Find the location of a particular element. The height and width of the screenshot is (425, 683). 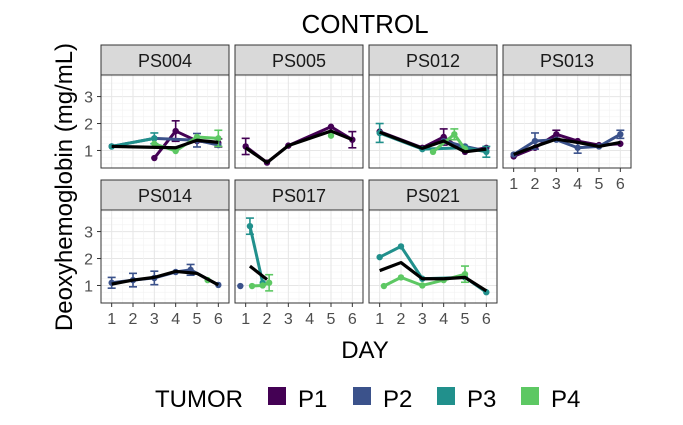

legend-title: TUMOR is located at coordinates (199, 399).